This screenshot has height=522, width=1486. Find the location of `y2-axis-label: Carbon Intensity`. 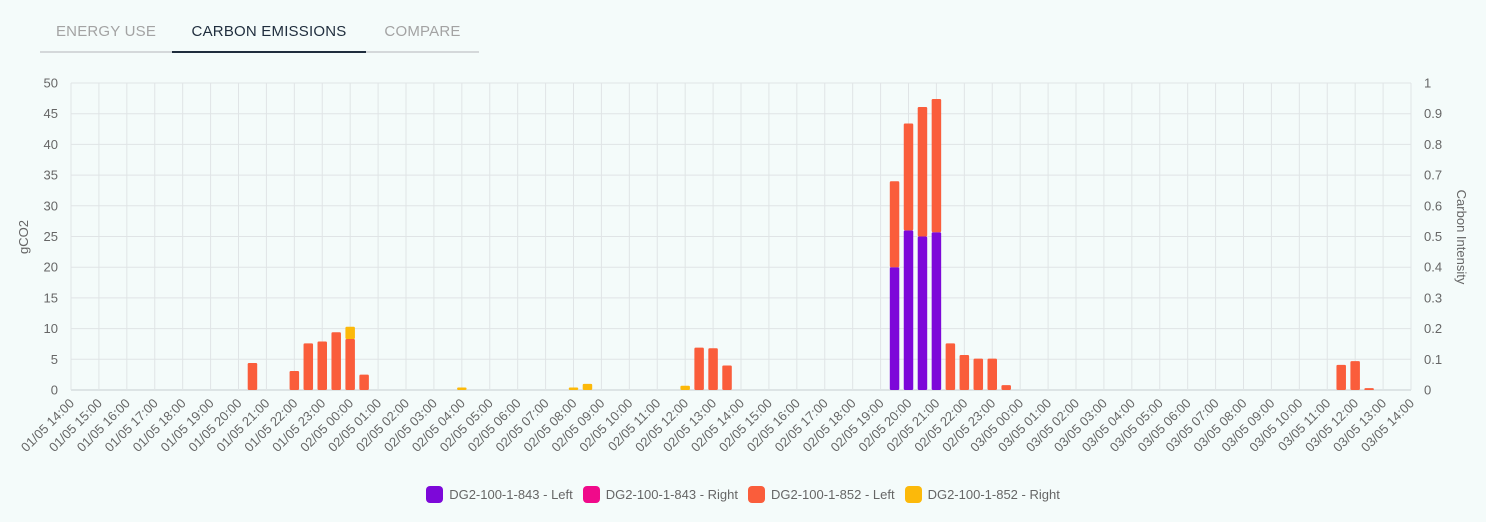

y2-axis-label: Carbon Intensity is located at coordinates (1461, 237).